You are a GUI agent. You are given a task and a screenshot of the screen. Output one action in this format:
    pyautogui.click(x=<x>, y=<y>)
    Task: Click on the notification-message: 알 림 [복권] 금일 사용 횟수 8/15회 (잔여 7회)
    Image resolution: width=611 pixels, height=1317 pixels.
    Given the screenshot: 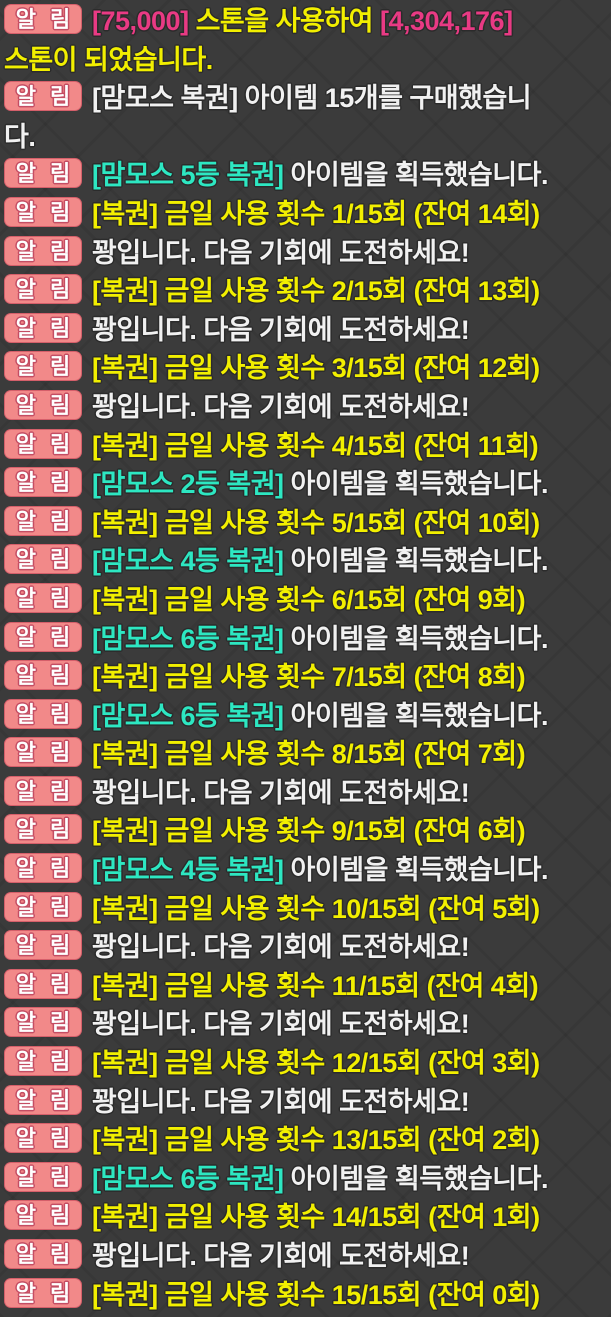 What is the action you would take?
    pyautogui.click(x=306, y=754)
    